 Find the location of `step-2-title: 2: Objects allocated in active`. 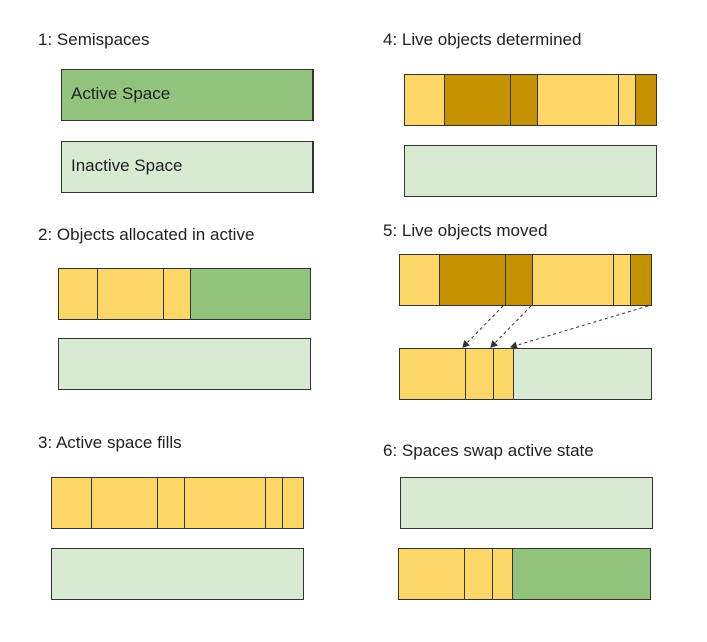

step-2-title: 2: Objects allocated in active is located at coordinates (146, 234).